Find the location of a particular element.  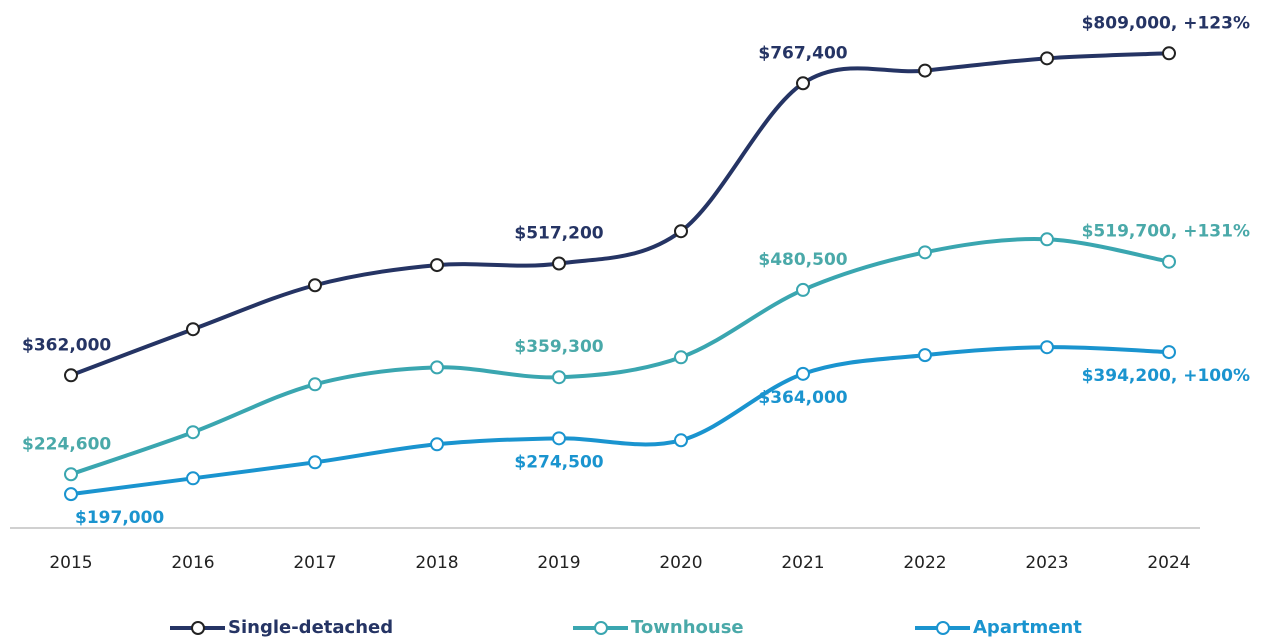

x-tick-label: 2022 is located at coordinates (924, 563).